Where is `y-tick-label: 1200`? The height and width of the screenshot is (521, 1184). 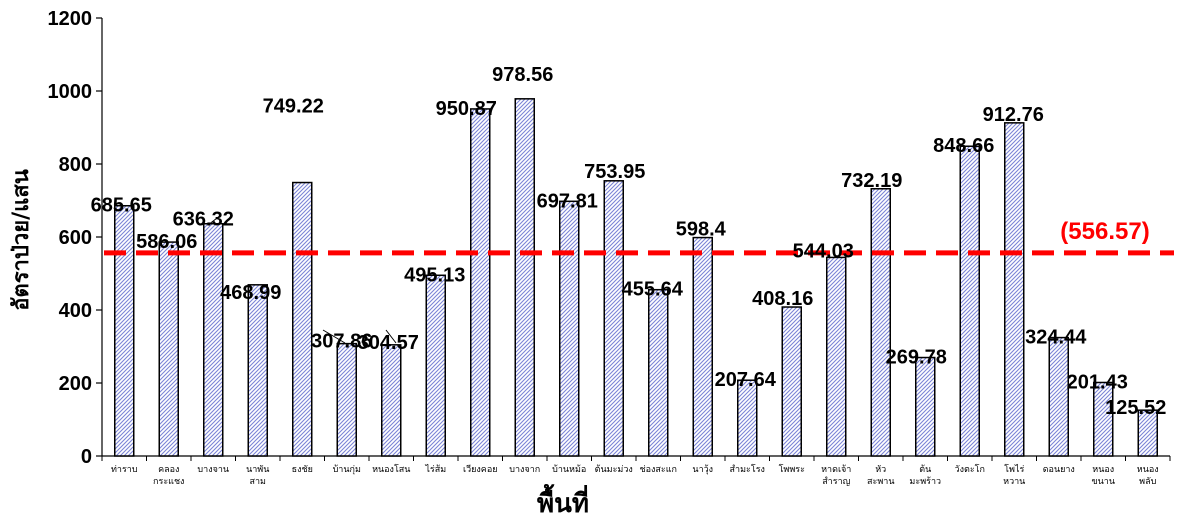 y-tick-label: 1200 is located at coordinates (70, 19).